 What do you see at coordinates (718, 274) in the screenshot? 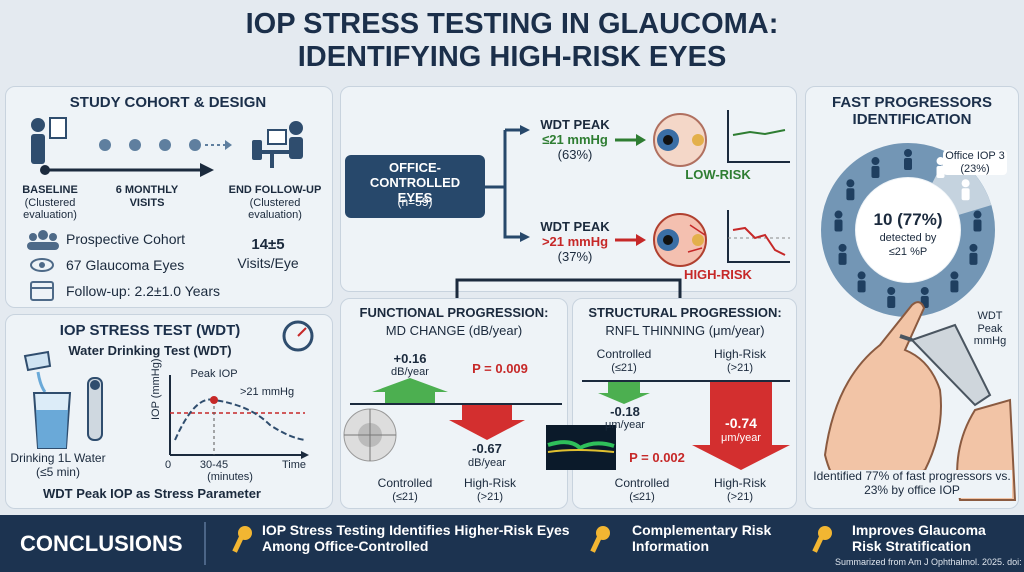
I see `risk-label: HIGH-RISK` at bounding box center [718, 274].